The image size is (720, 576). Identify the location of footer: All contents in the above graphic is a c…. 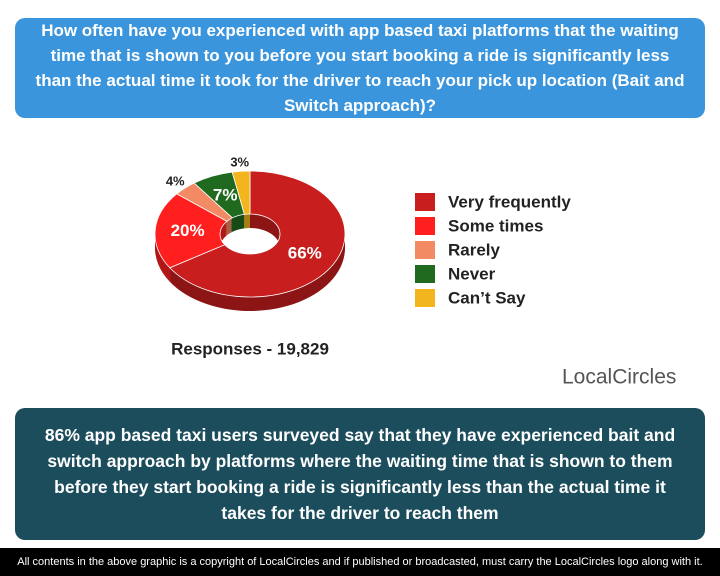
(360, 562).